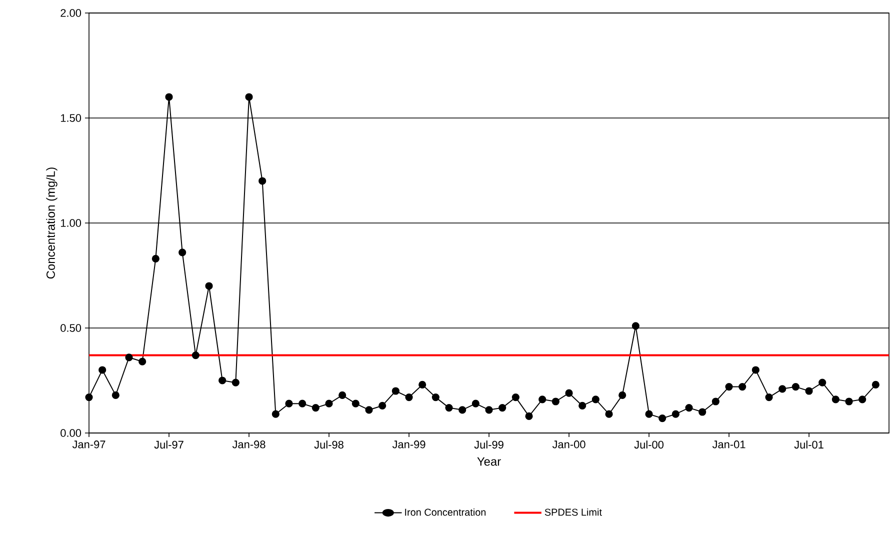 This screenshot has width=891, height=540. I want to click on x-tick-label: Jul-00, so click(649, 444).